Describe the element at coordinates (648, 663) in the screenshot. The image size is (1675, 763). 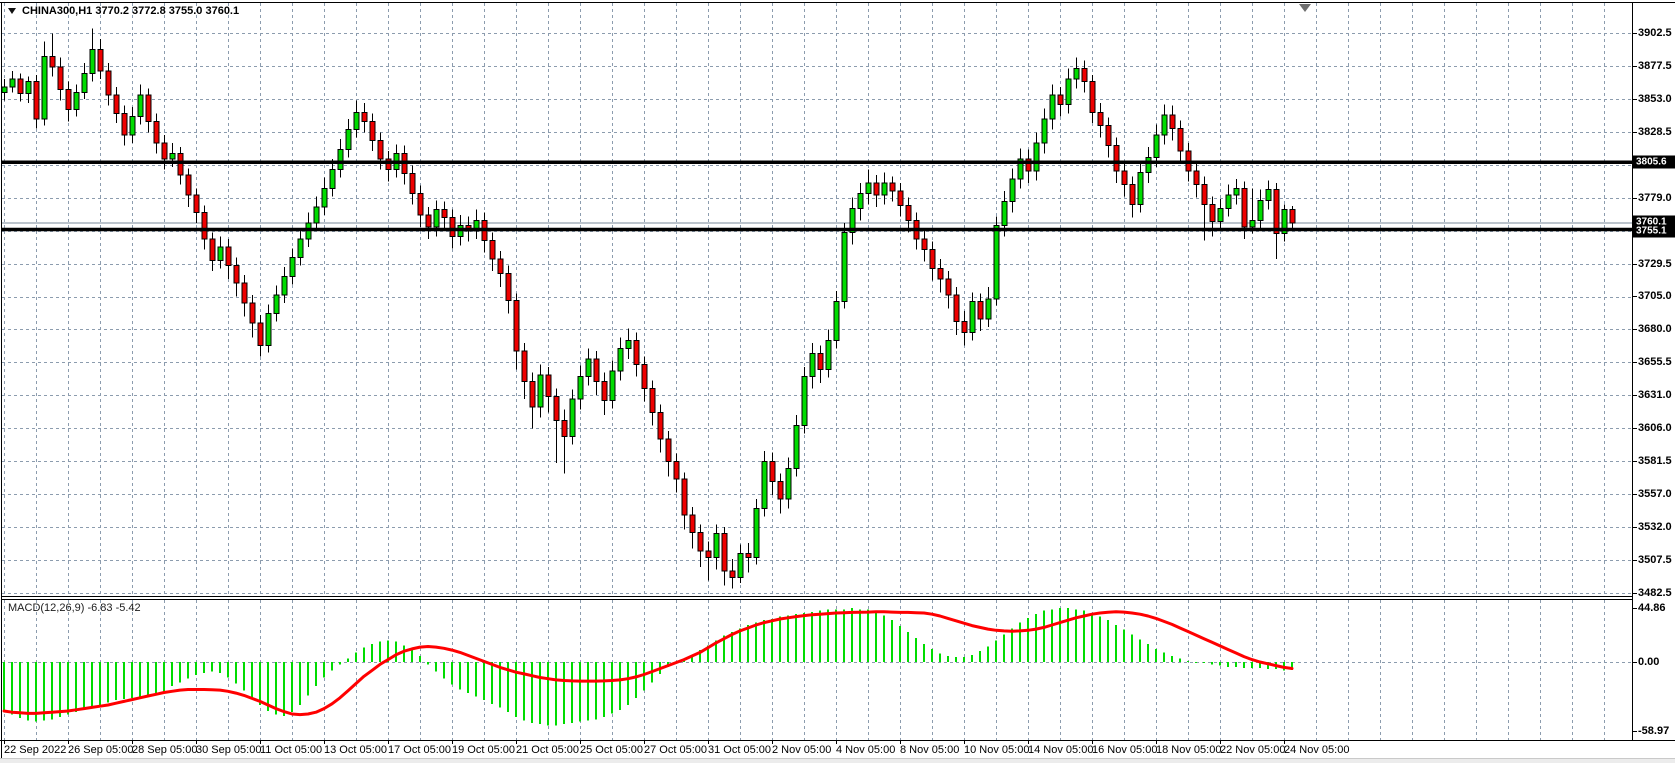
I see `macd-signal-line` at that location.